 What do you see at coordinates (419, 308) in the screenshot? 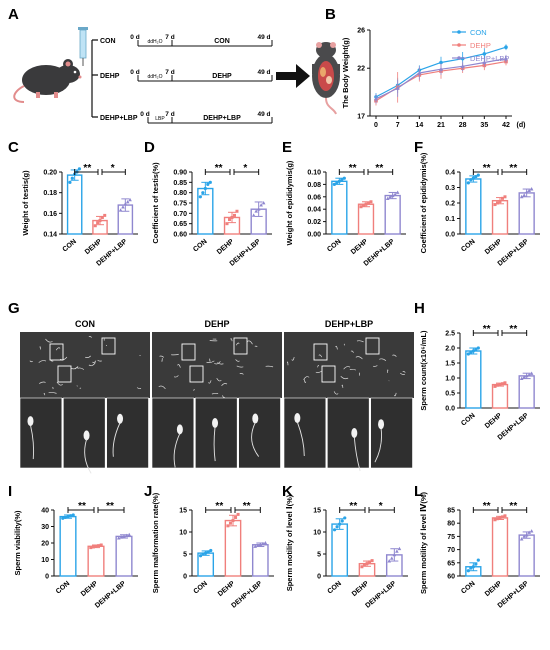
I see `panel-letter-h: H` at bounding box center [419, 308].